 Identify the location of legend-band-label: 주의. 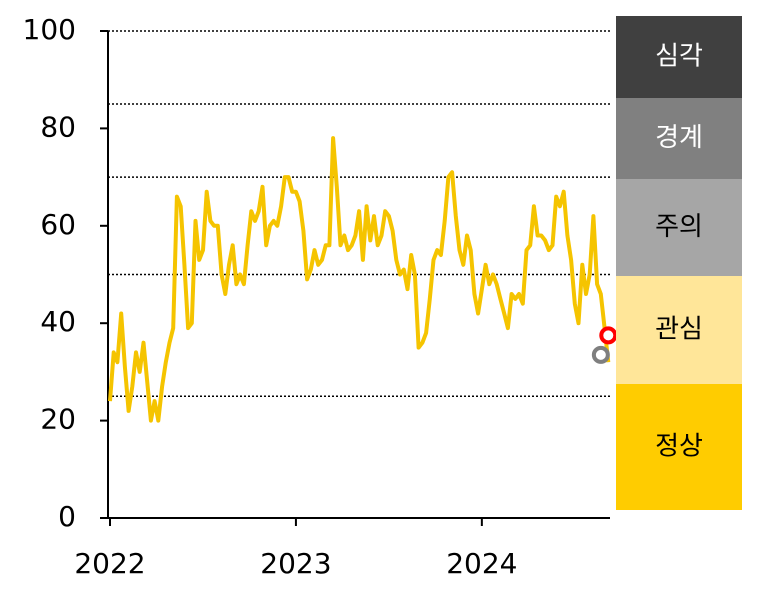
(679, 227).